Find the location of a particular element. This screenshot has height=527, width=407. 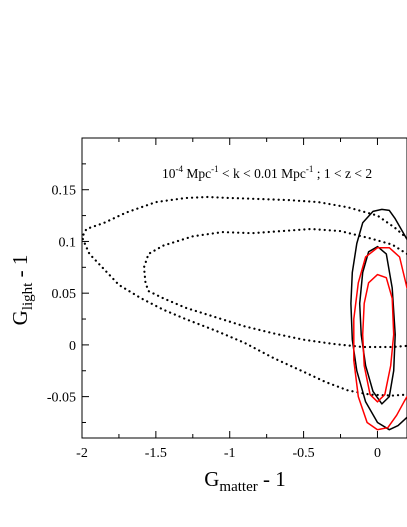

x-tick-label: -1.5 is located at coordinates (156, 453).